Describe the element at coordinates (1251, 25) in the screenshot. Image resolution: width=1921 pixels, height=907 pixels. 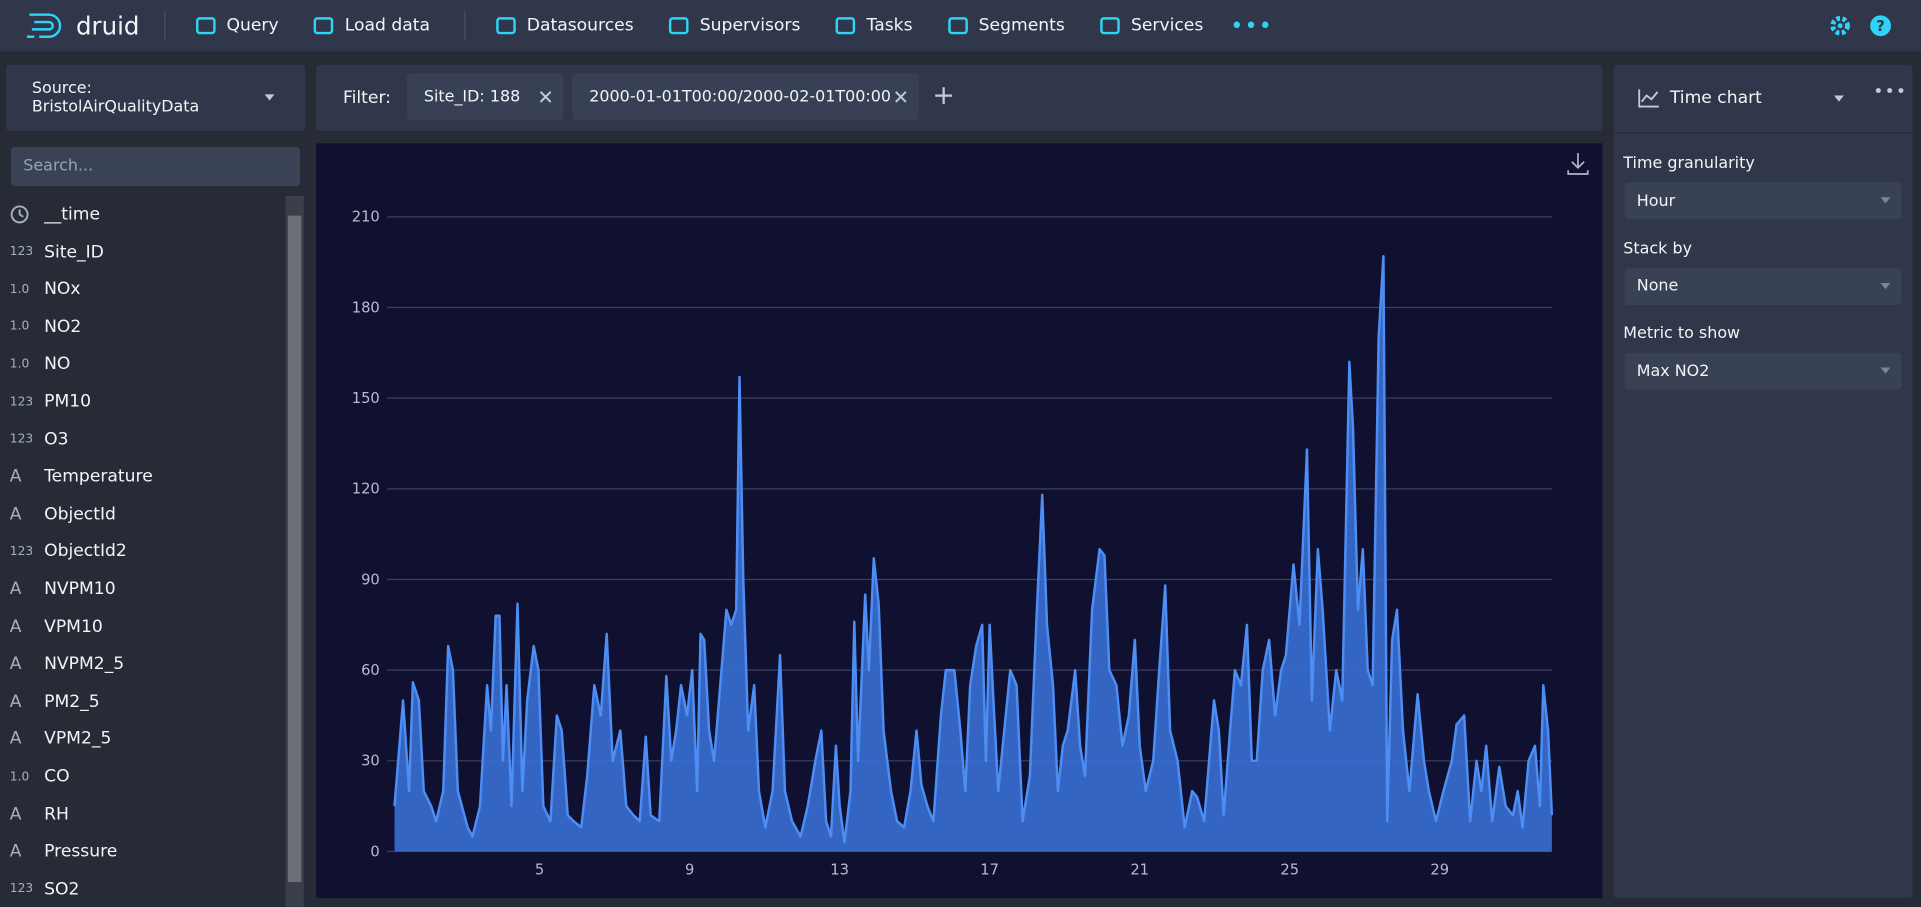
I see `more-menu: •••` at that location.